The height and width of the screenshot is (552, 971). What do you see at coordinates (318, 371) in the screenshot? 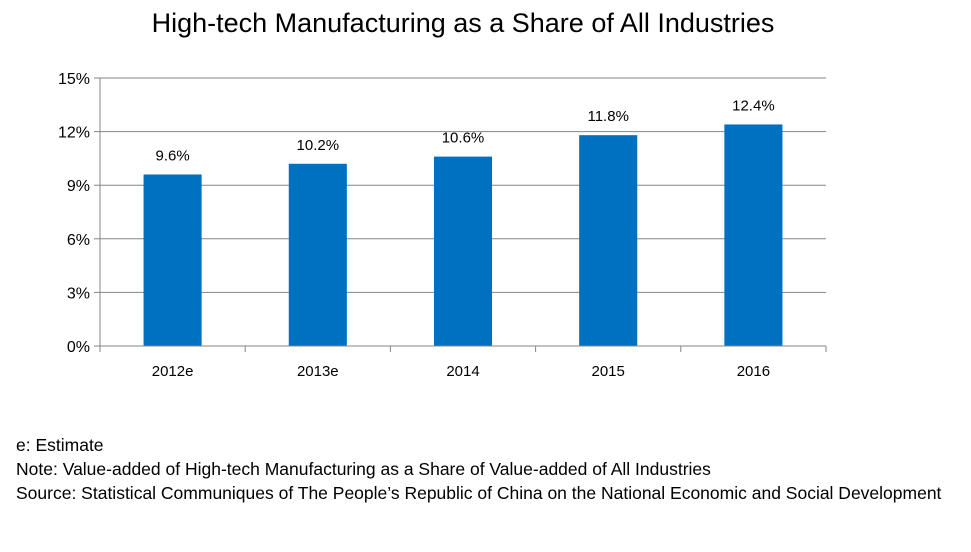
I see `x-tick-label: 2013e` at bounding box center [318, 371].